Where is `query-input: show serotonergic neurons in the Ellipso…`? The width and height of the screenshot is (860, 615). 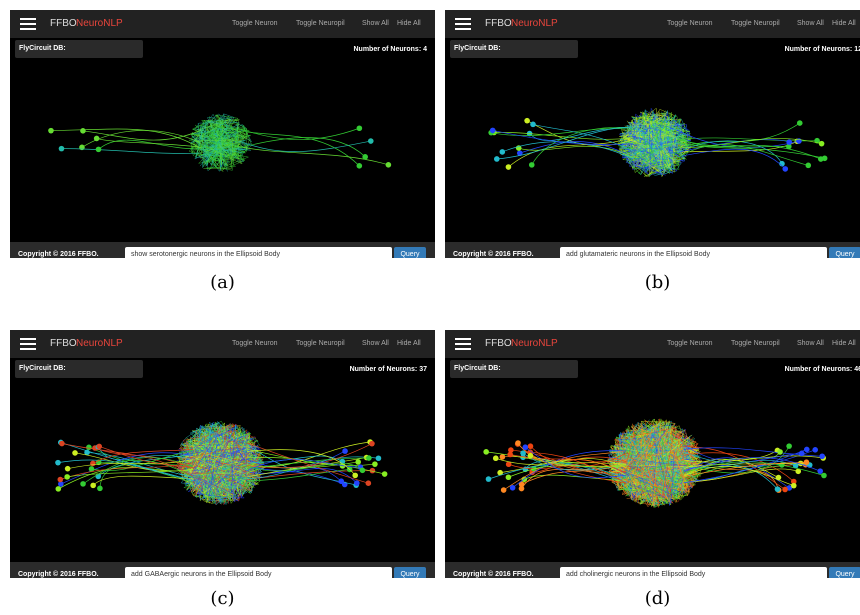
query-input: show serotonergic neurons in the Ellipso… is located at coordinates (258, 252).